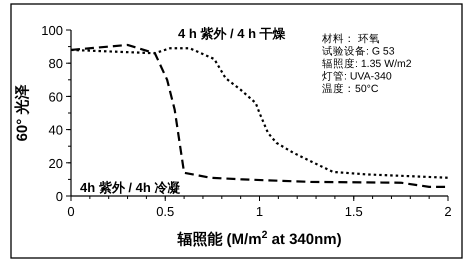 The image size is (473, 271). I want to click on y-tick-label: 40, so click(55, 130).